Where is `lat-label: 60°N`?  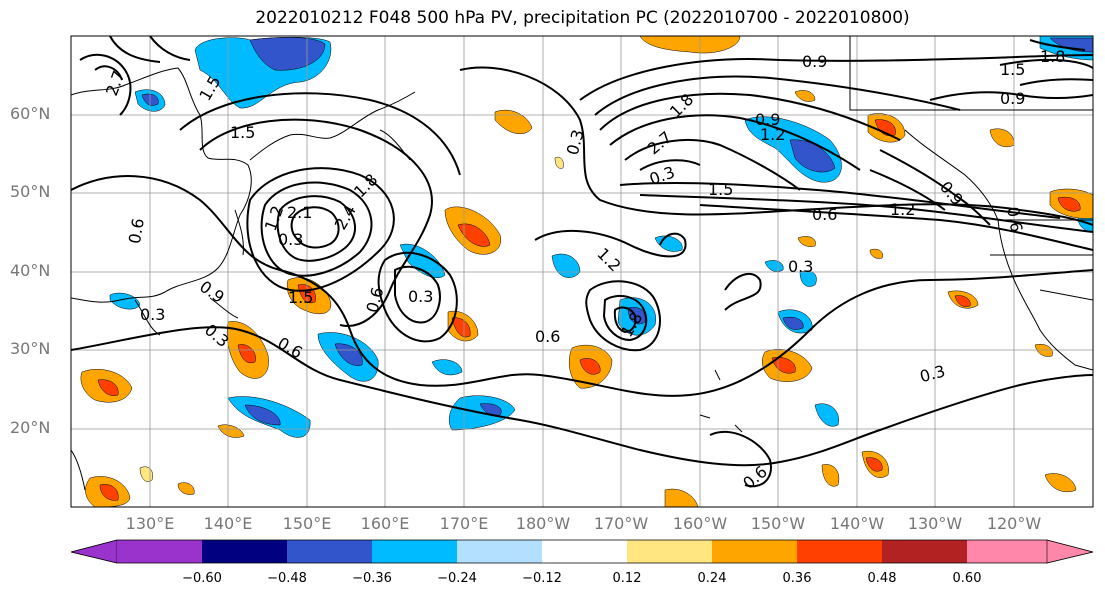
lat-label: 60°N is located at coordinates (30, 113).